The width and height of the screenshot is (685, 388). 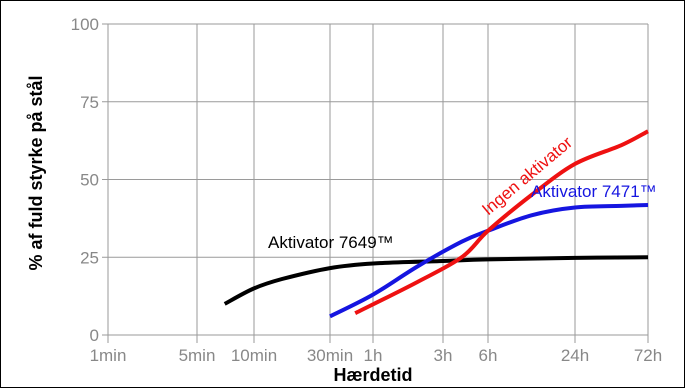 What do you see at coordinates (94, 335) in the screenshot?
I see `y-tick-label: 0` at bounding box center [94, 335].